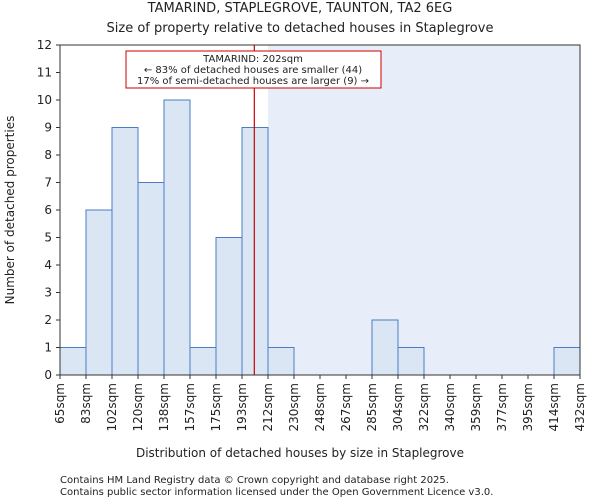 The height and width of the screenshot is (500, 600). Describe the element at coordinates (151, 279) in the screenshot. I see `bar-120sqm` at that location.